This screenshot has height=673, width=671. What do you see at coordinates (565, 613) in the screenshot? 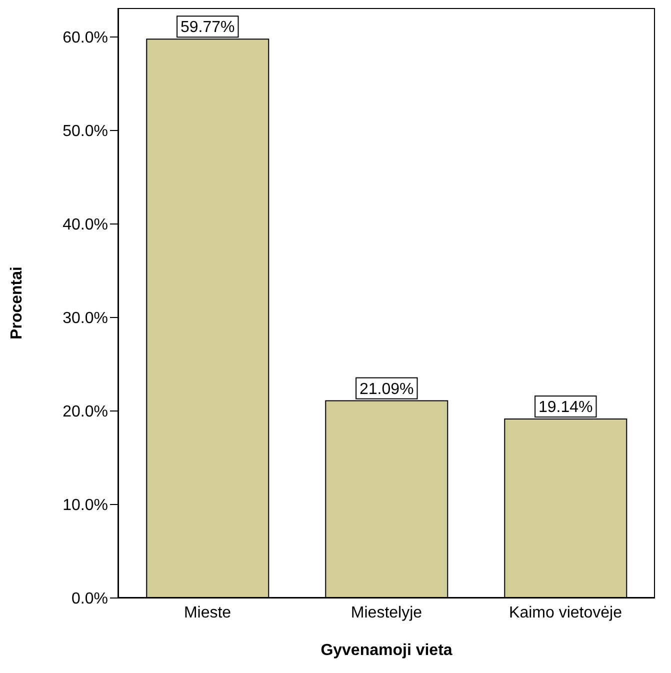
I see `x-tick-label: Kaimo vietovėje` at bounding box center [565, 613].